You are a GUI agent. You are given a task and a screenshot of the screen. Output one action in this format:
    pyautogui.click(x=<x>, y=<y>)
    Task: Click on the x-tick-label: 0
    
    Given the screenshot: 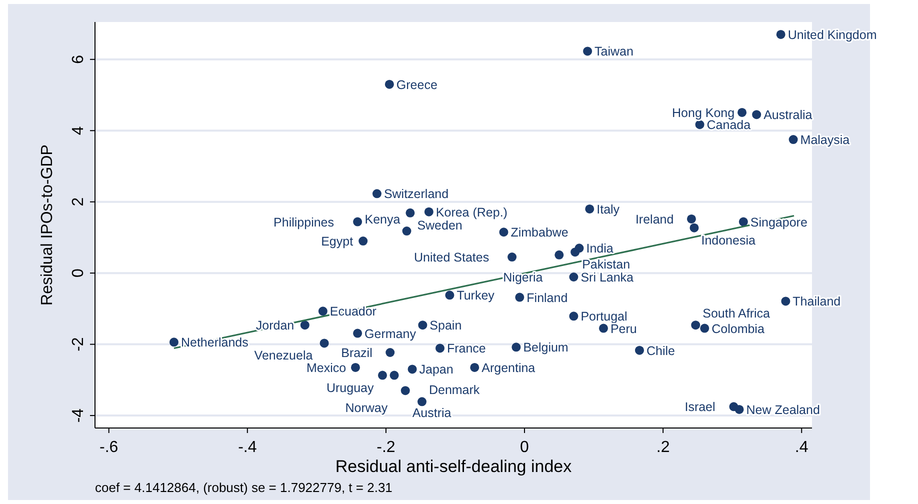 What is the action you would take?
    pyautogui.click(x=525, y=447)
    